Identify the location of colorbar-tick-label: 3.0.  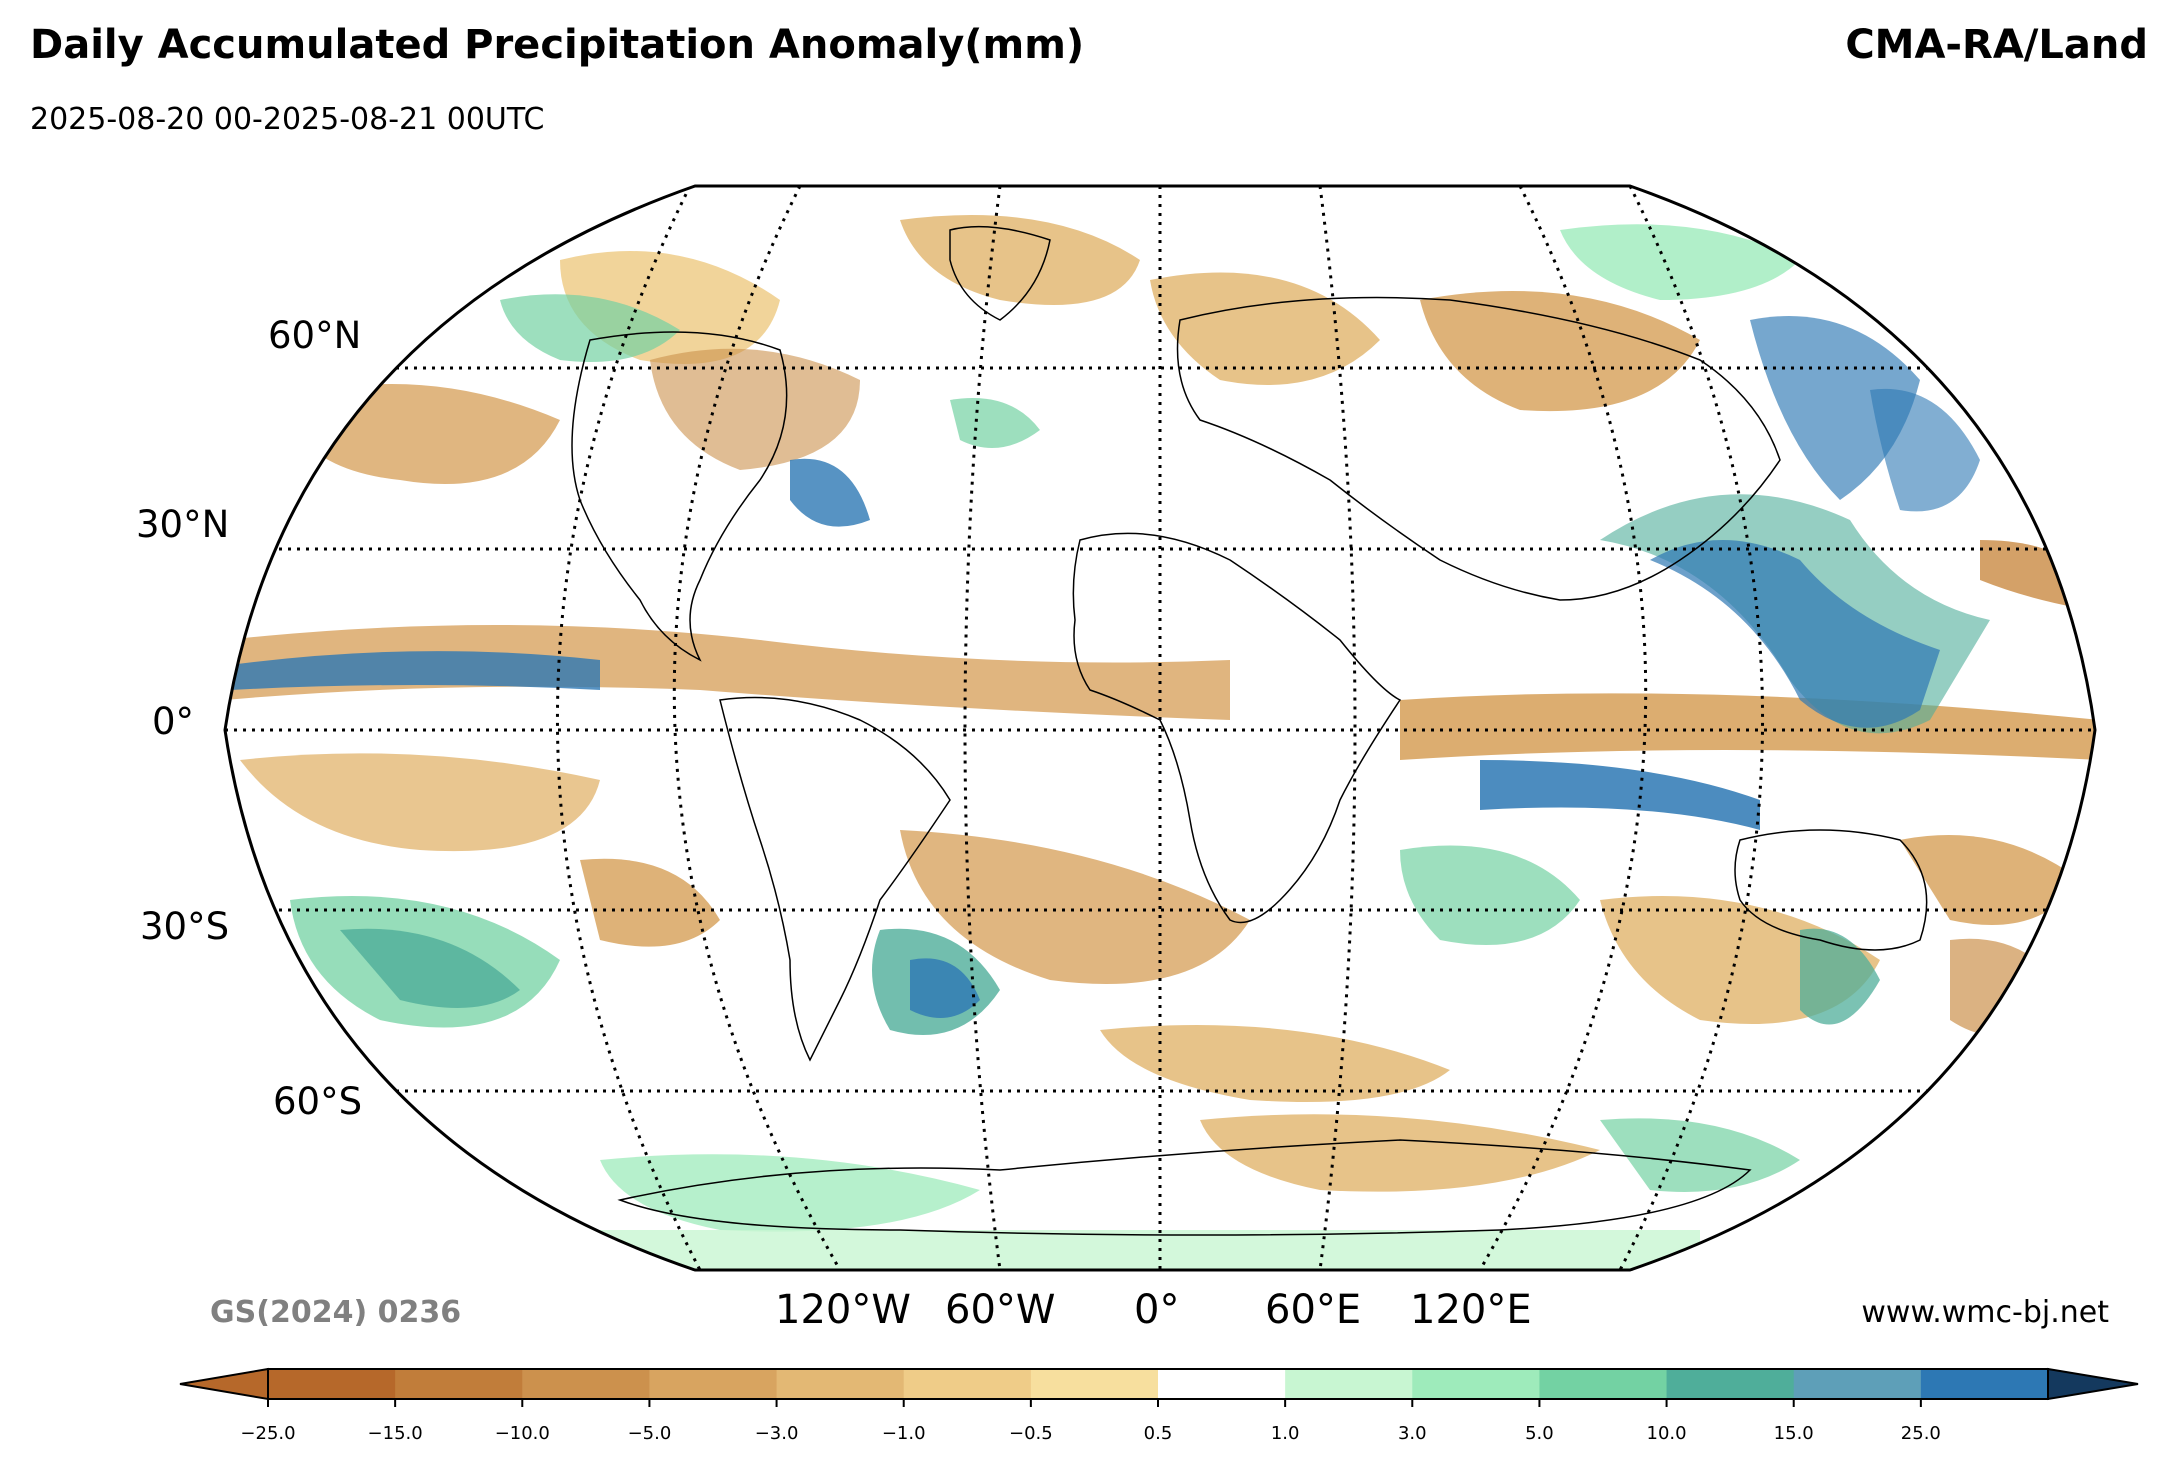
(1412, 1433).